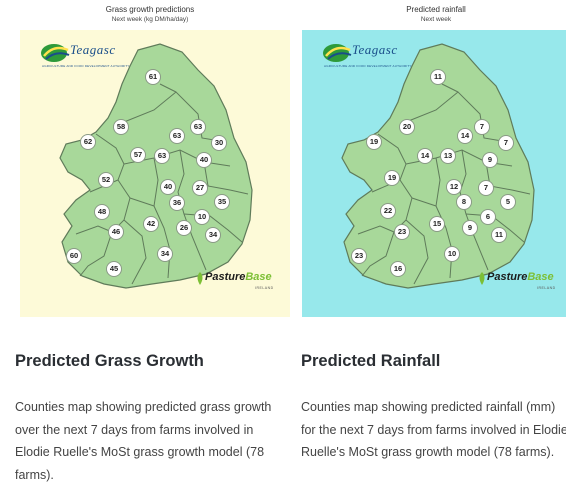 The height and width of the screenshot is (491, 566). What do you see at coordinates (222, 202) in the screenshot?
I see `county-value: 35` at bounding box center [222, 202].